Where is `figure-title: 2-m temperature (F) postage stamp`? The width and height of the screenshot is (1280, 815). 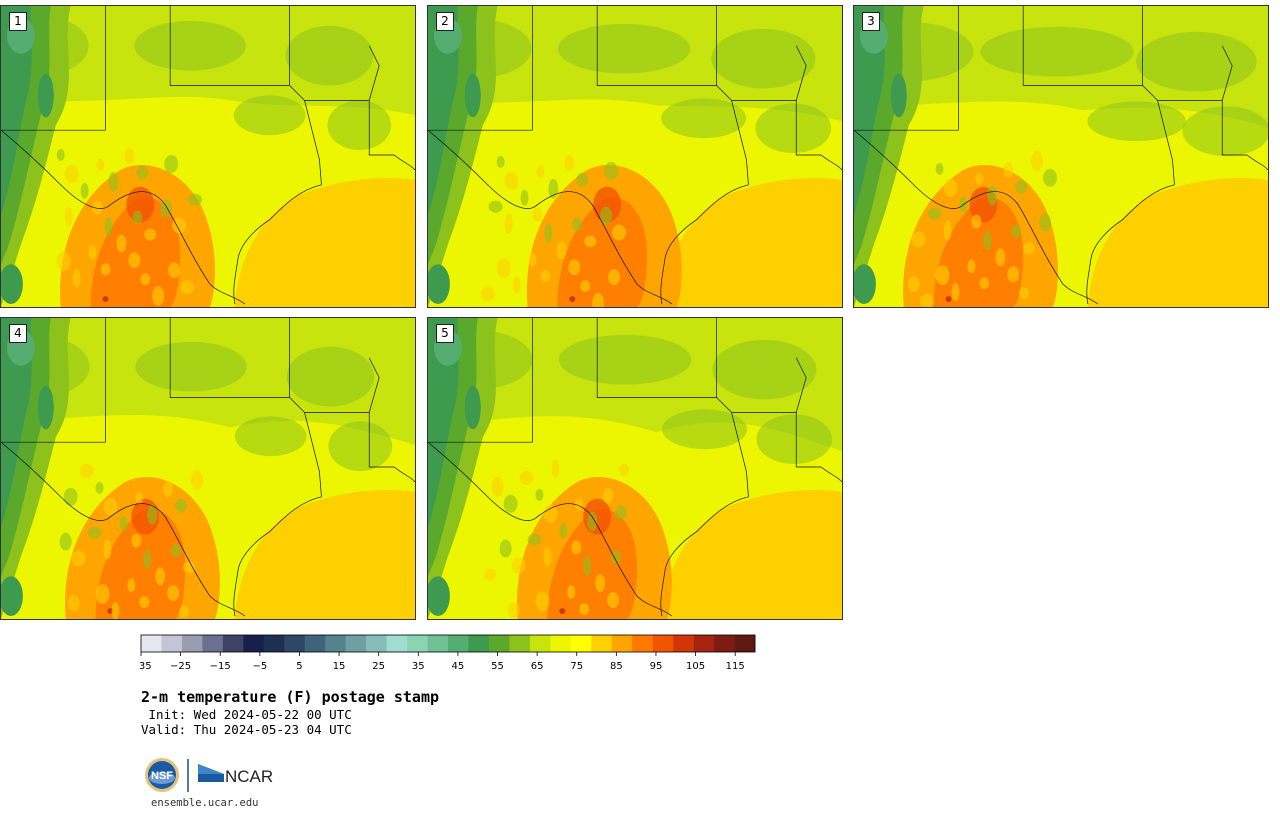
figure-title: 2-m temperature (F) postage stamp is located at coordinates (290, 697).